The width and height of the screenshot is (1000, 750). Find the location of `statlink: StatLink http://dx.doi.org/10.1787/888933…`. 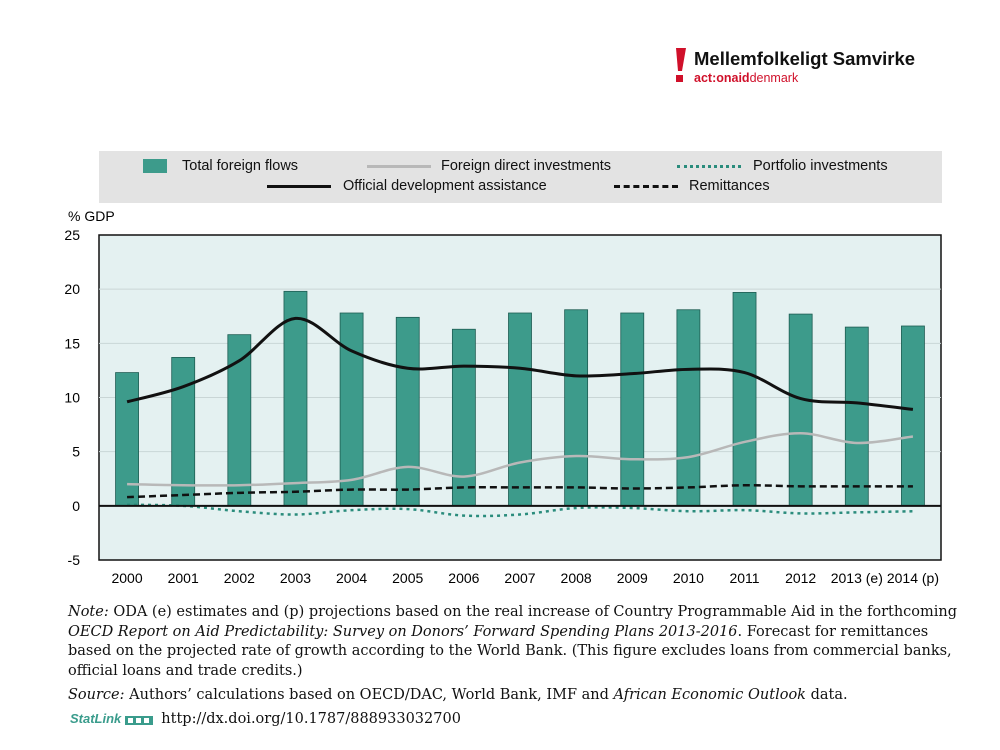

statlink: StatLink http://dx.doi.org/10.1787/888933… is located at coordinates (265, 719).